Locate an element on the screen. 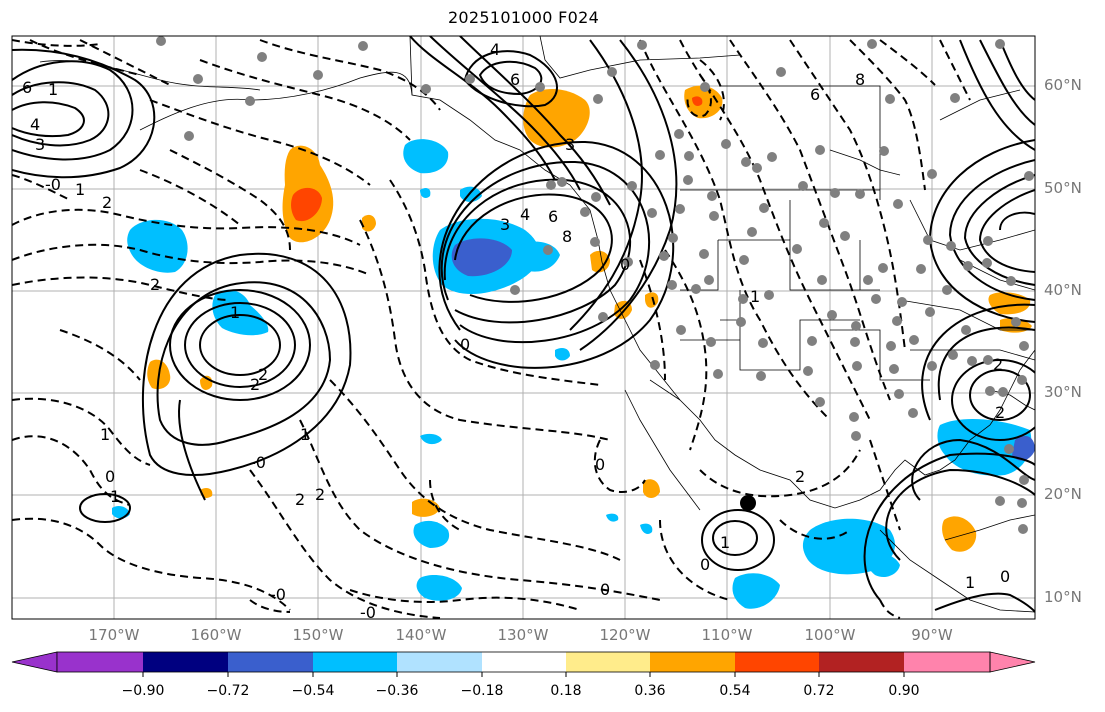 The image size is (1105, 712). colorbar-tick-label: −0.18 is located at coordinates (482, 691).